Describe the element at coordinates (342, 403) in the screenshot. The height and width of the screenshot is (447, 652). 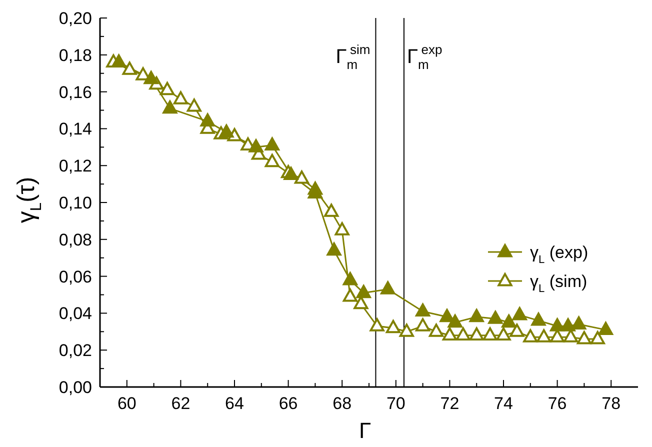
I see `x-tick-label: 68` at that location.